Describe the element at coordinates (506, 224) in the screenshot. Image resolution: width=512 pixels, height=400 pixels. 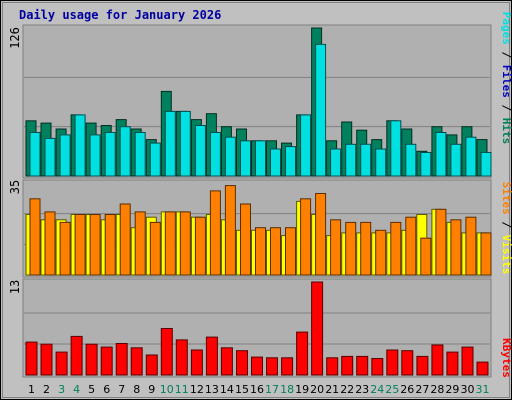
I see `legend-sep-3: /` at that location.